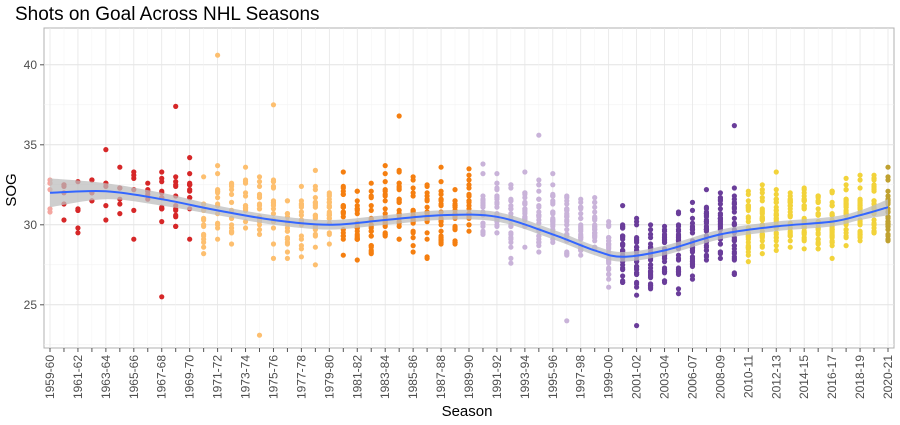 The width and height of the screenshot is (900, 425). I want to click on x-tick-label: 1993-94, so click(525, 377).